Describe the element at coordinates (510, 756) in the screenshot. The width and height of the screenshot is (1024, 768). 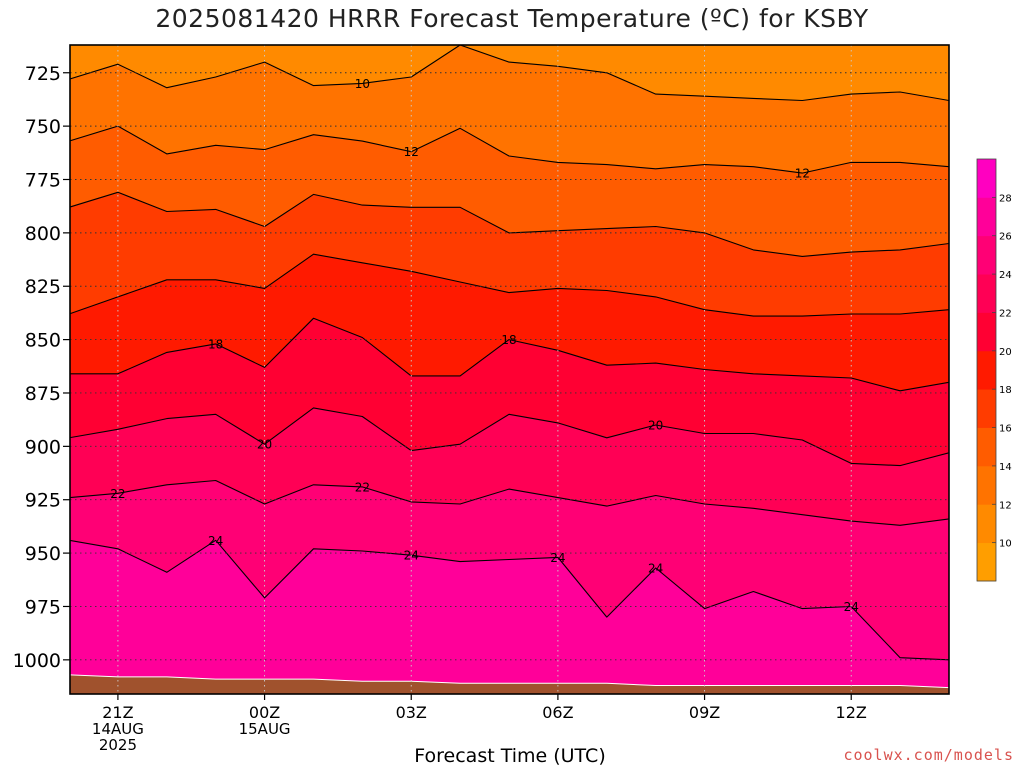
I see `x-axis-label: Forecast Time (UTC)` at that location.